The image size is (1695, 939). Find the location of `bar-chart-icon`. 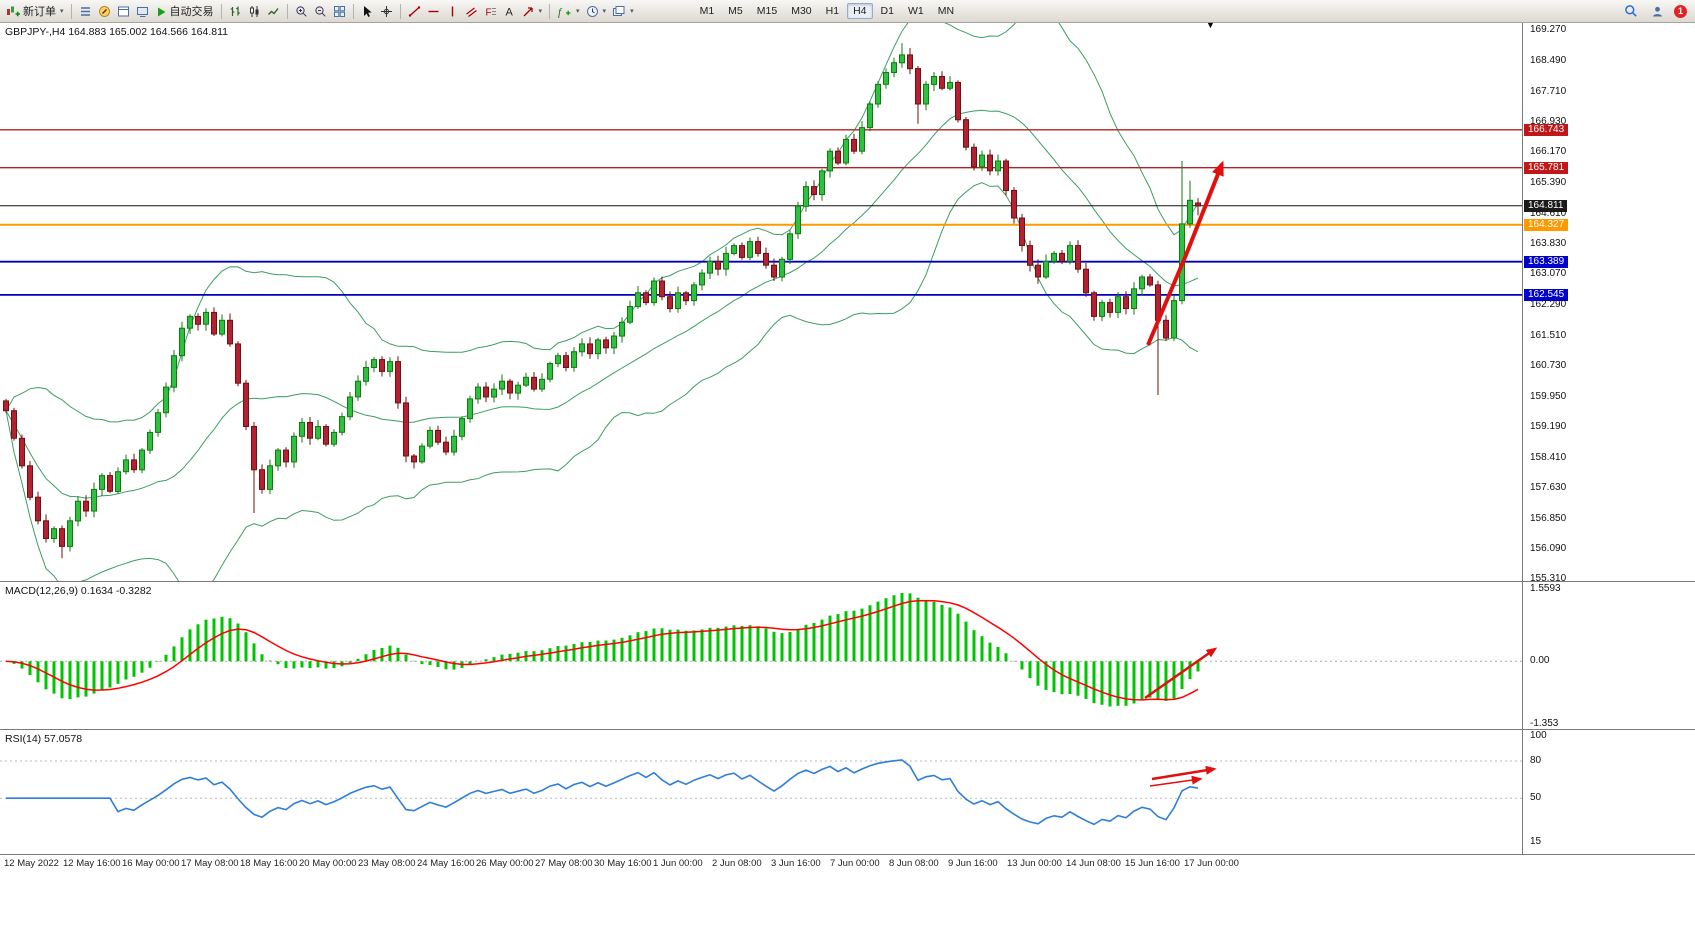

bar-chart-icon is located at coordinates (235, 11).